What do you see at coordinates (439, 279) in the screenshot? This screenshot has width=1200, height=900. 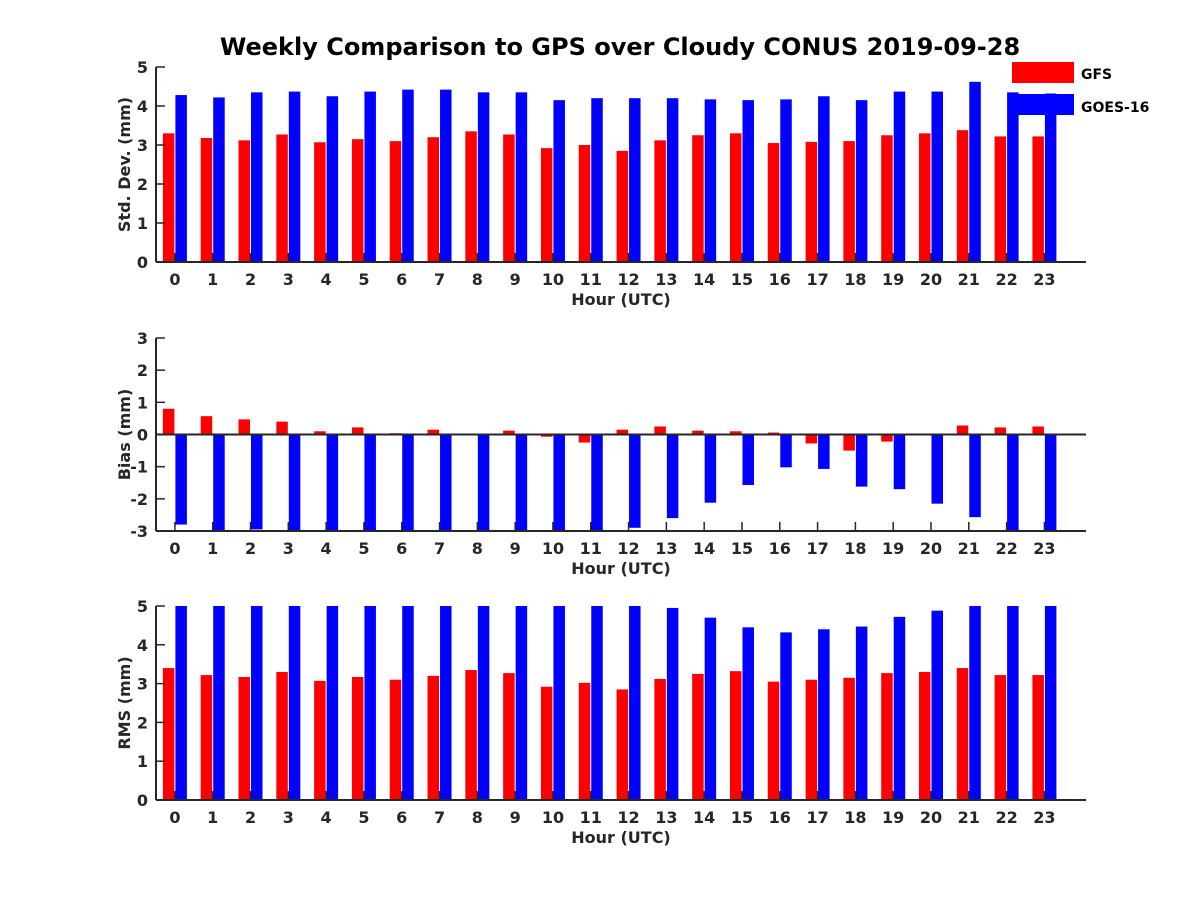 I see `x-tick-label: 7` at bounding box center [439, 279].